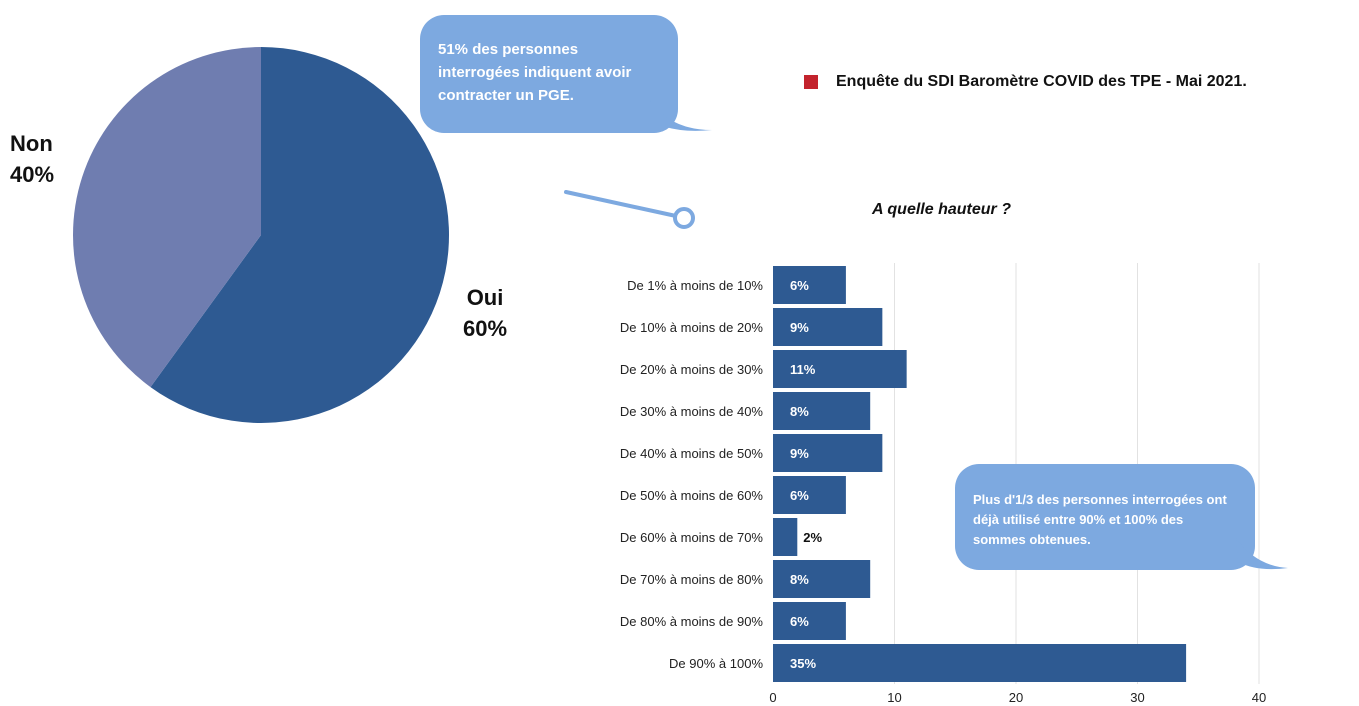 The image size is (1359, 706). Describe the element at coordinates (31, 143) in the screenshot. I see `pie-label-non-name: Non` at that location.